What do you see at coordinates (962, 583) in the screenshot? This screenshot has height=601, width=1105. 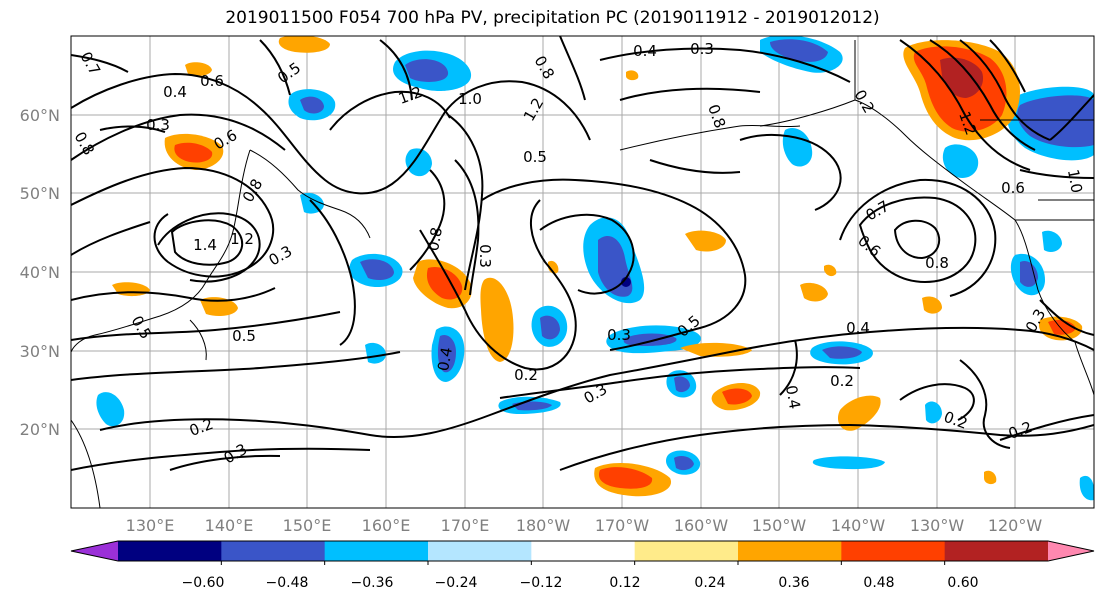 I see `colorbar-tick-label: 0.60` at bounding box center [962, 583].